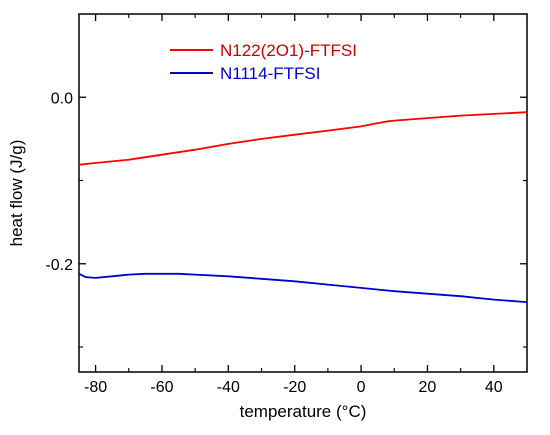 The image size is (550, 435). Describe the element at coordinates (270, 73) in the screenshot. I see `legend-label-n1114: N1114-FTFSI` at that location.